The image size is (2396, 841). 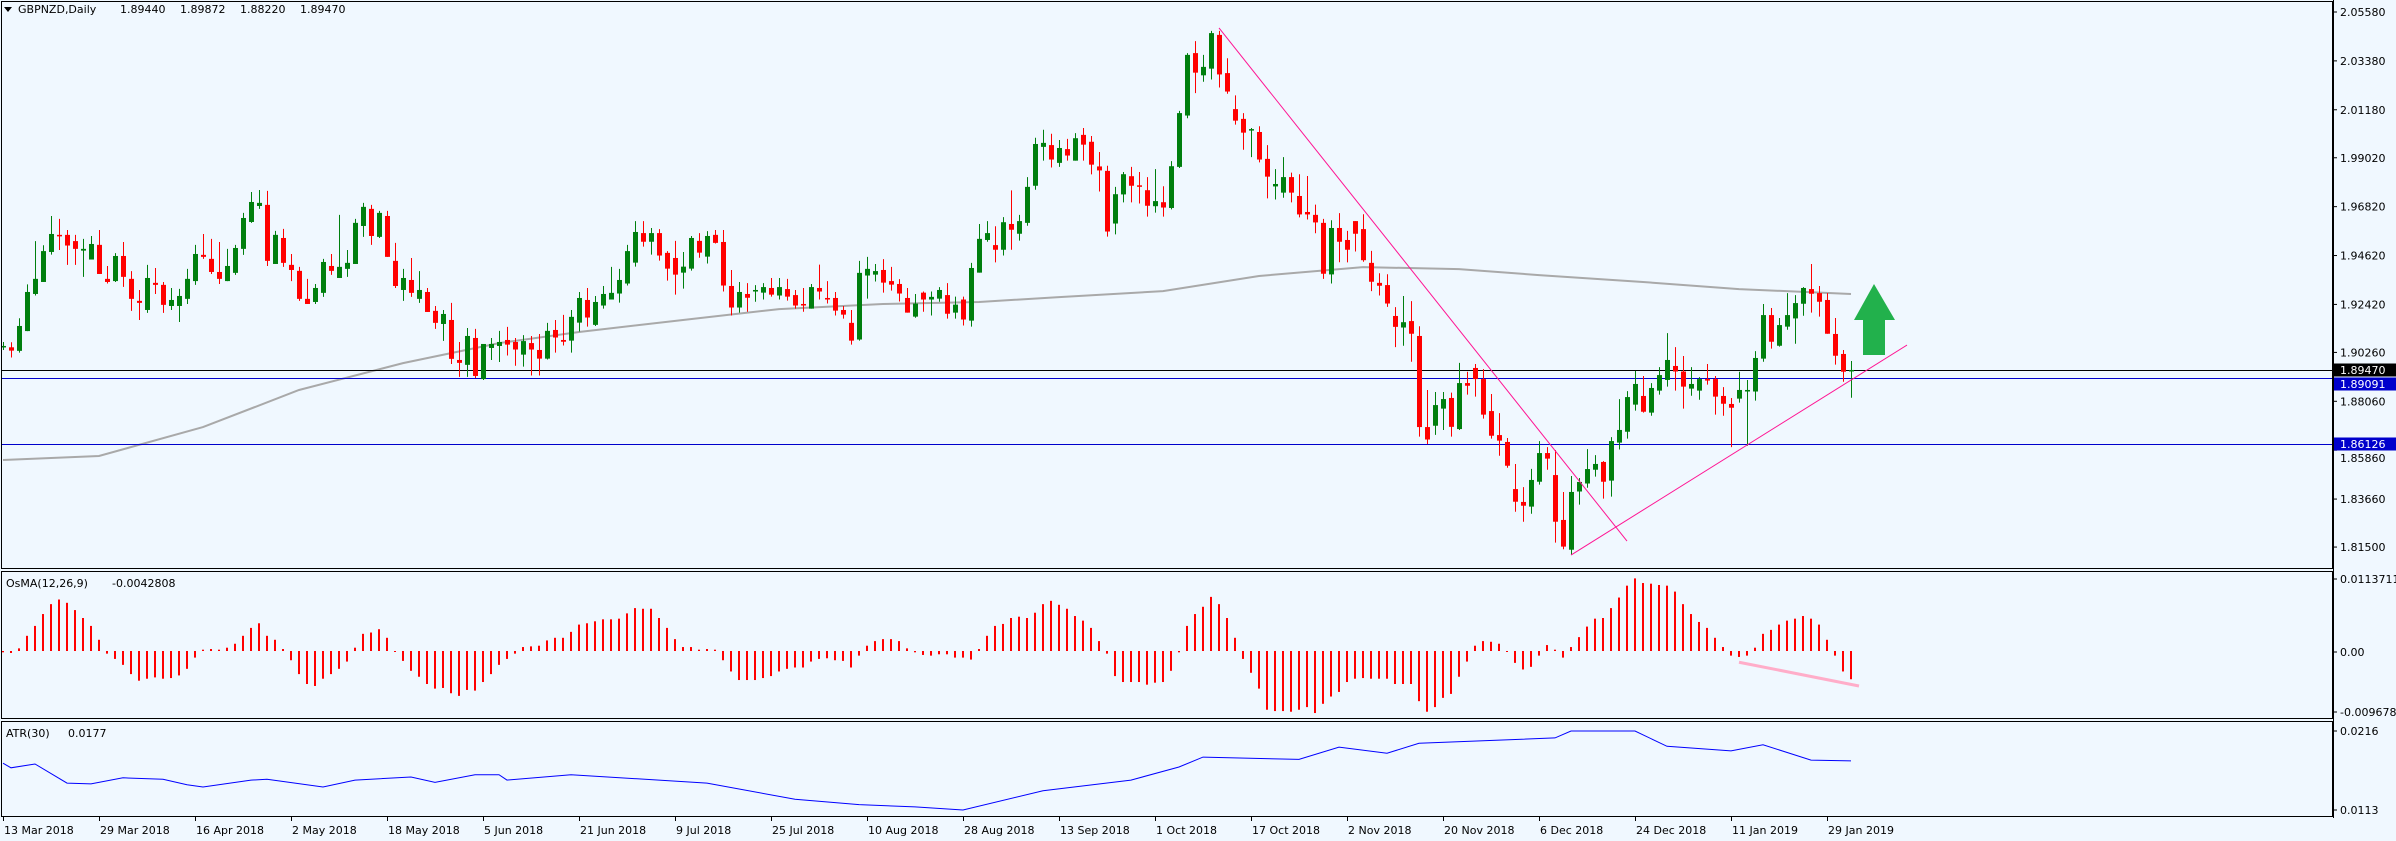 What do you see at coordinates (8, 9) in the screenshot?
I see `triangle-down-icon` at bounding box center [8, 9].